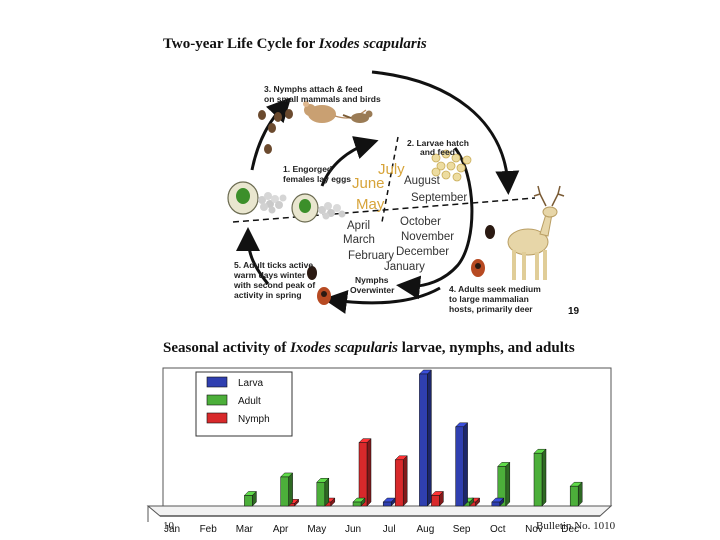 This screenshot has width=720, height=540. Describe the element at coordinates (491, 309) in the screenshot. I see `step4-line3: hosts, primarily deer` at that location.